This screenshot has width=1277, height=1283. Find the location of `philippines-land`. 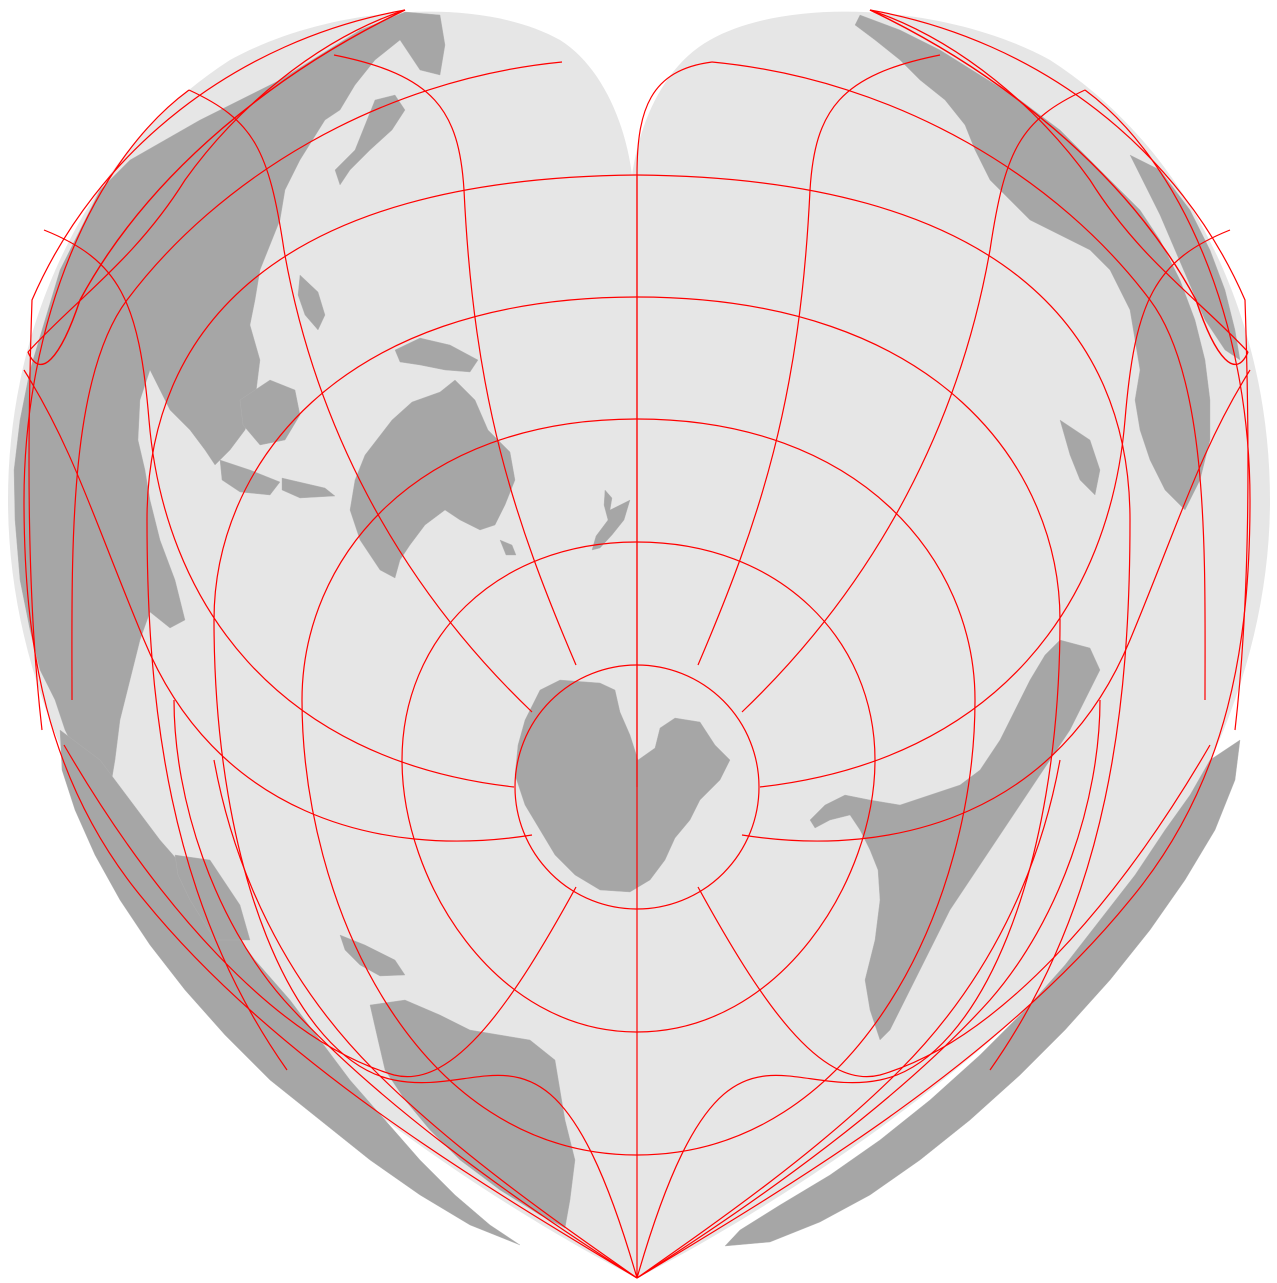

philippines-land is located at coordinates (311, 302).